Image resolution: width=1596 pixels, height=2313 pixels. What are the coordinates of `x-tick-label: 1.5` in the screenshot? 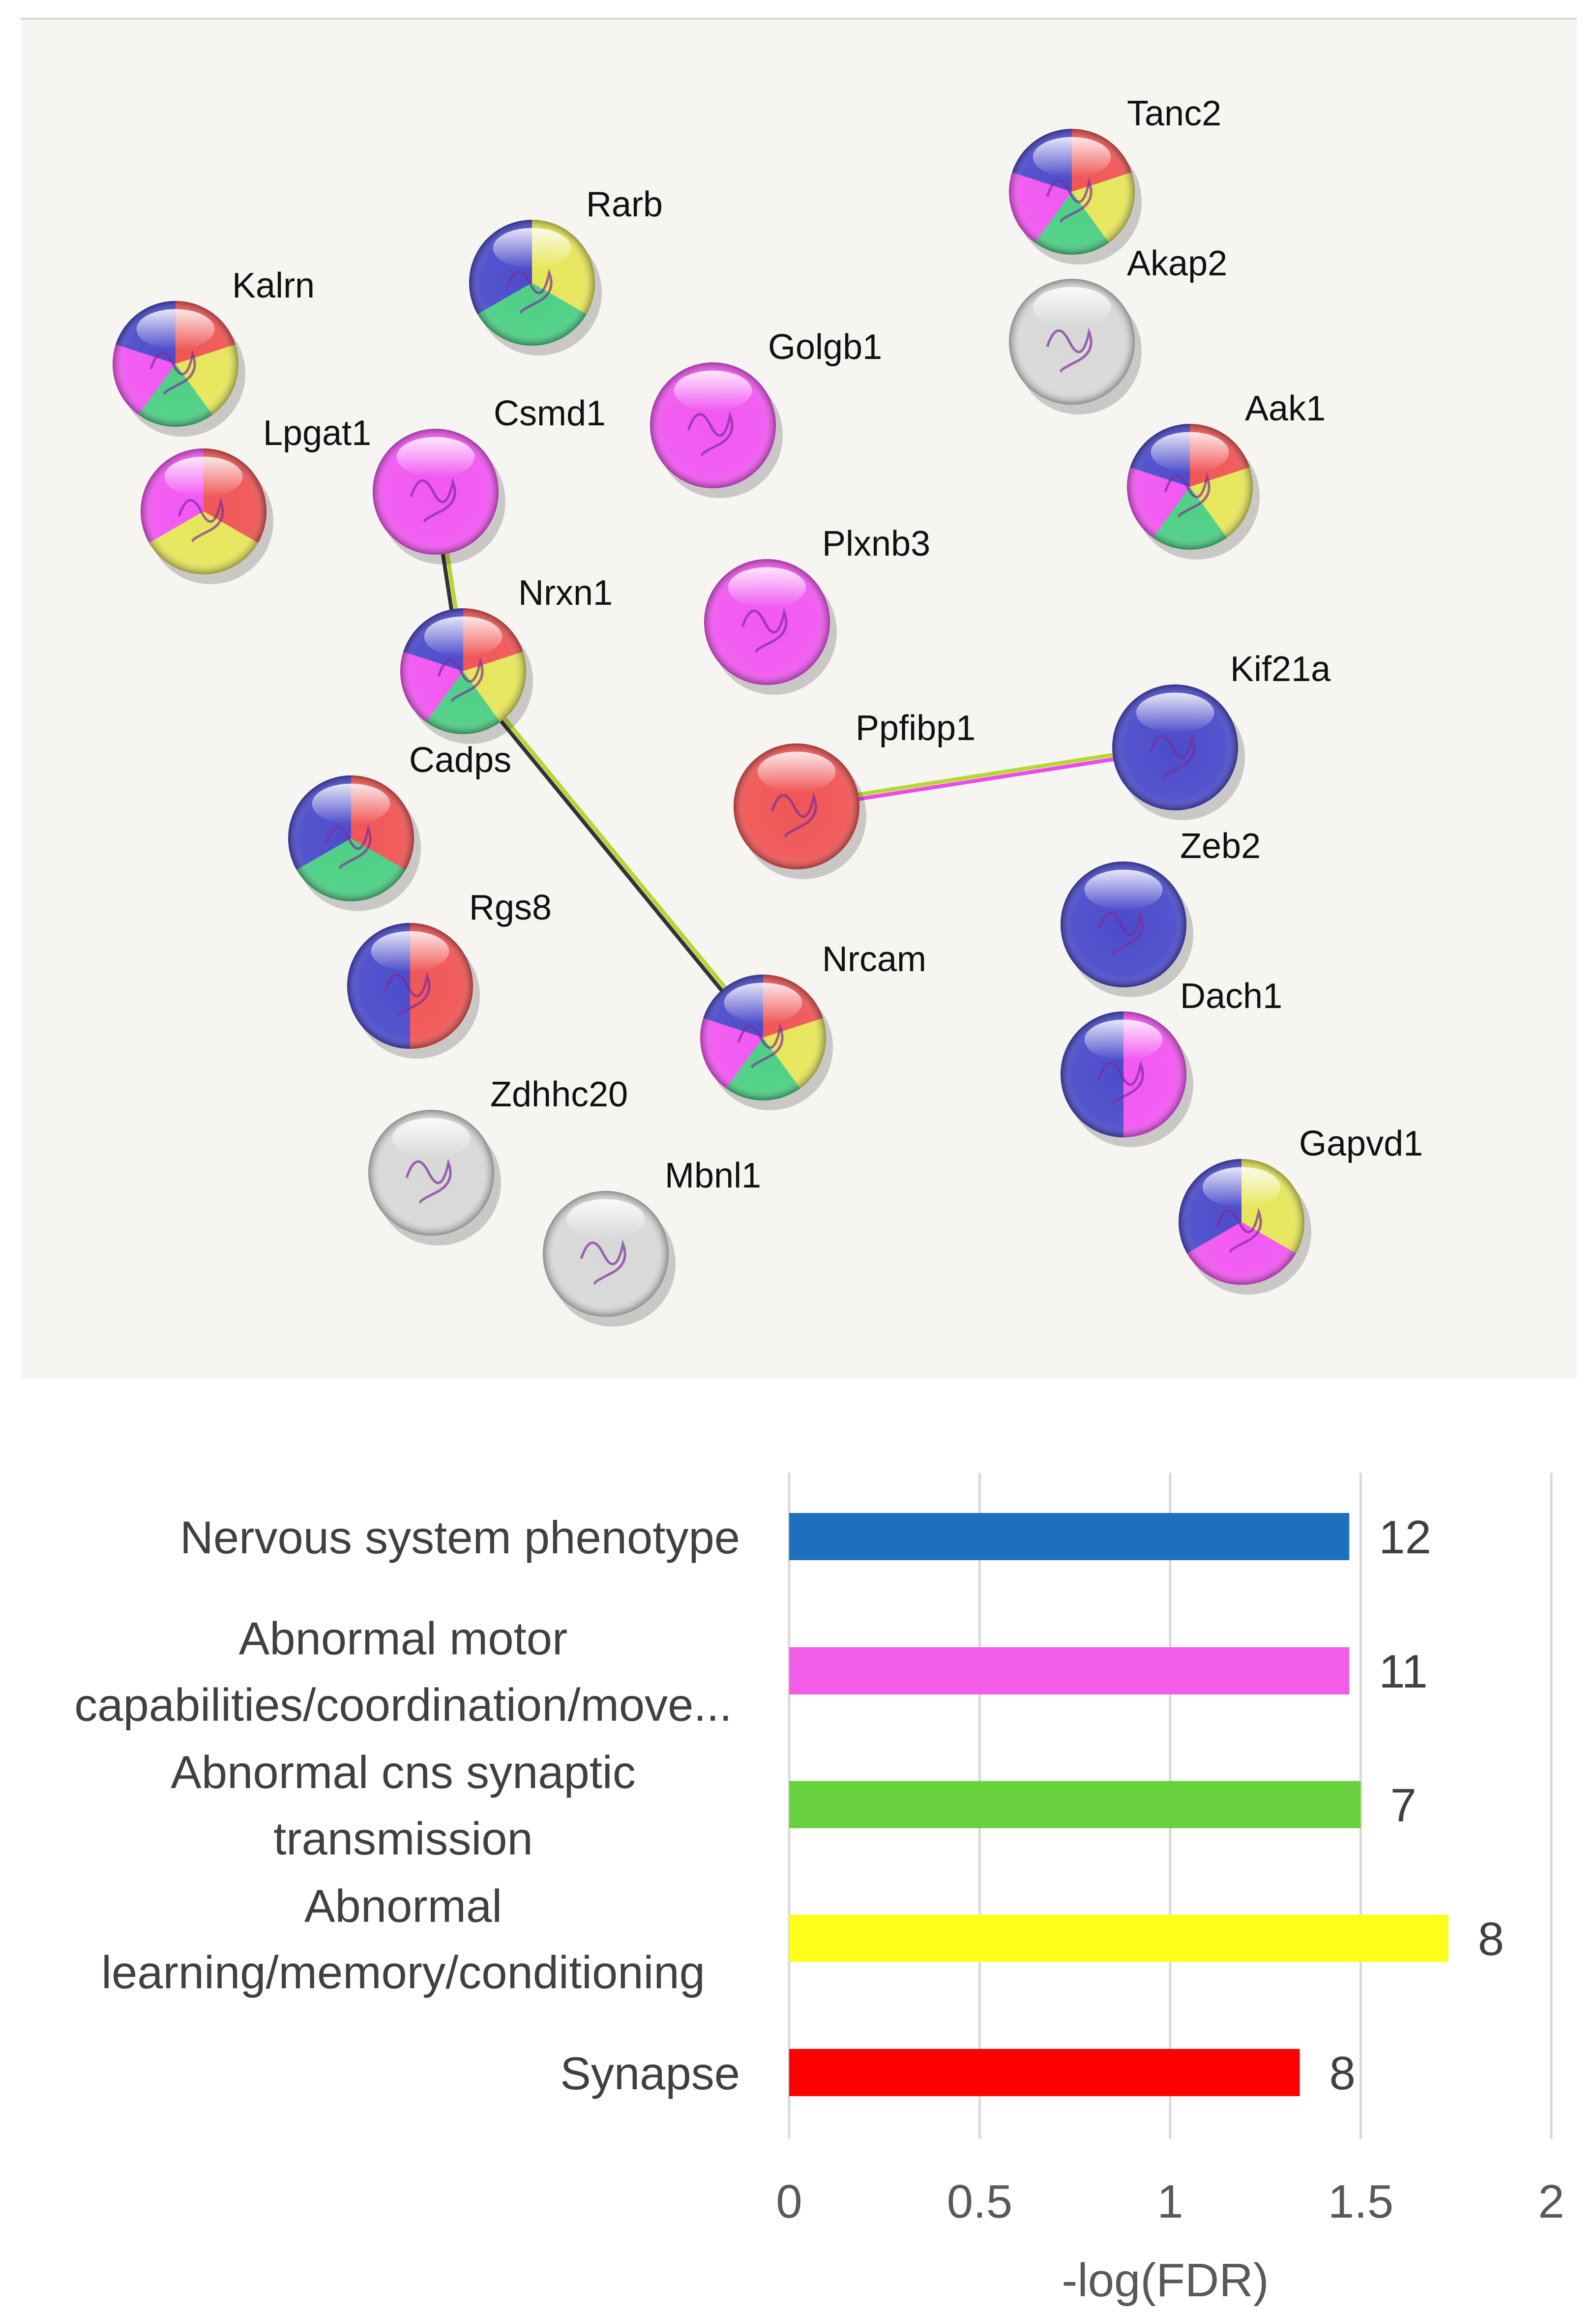 It's located at (1360, 2201).